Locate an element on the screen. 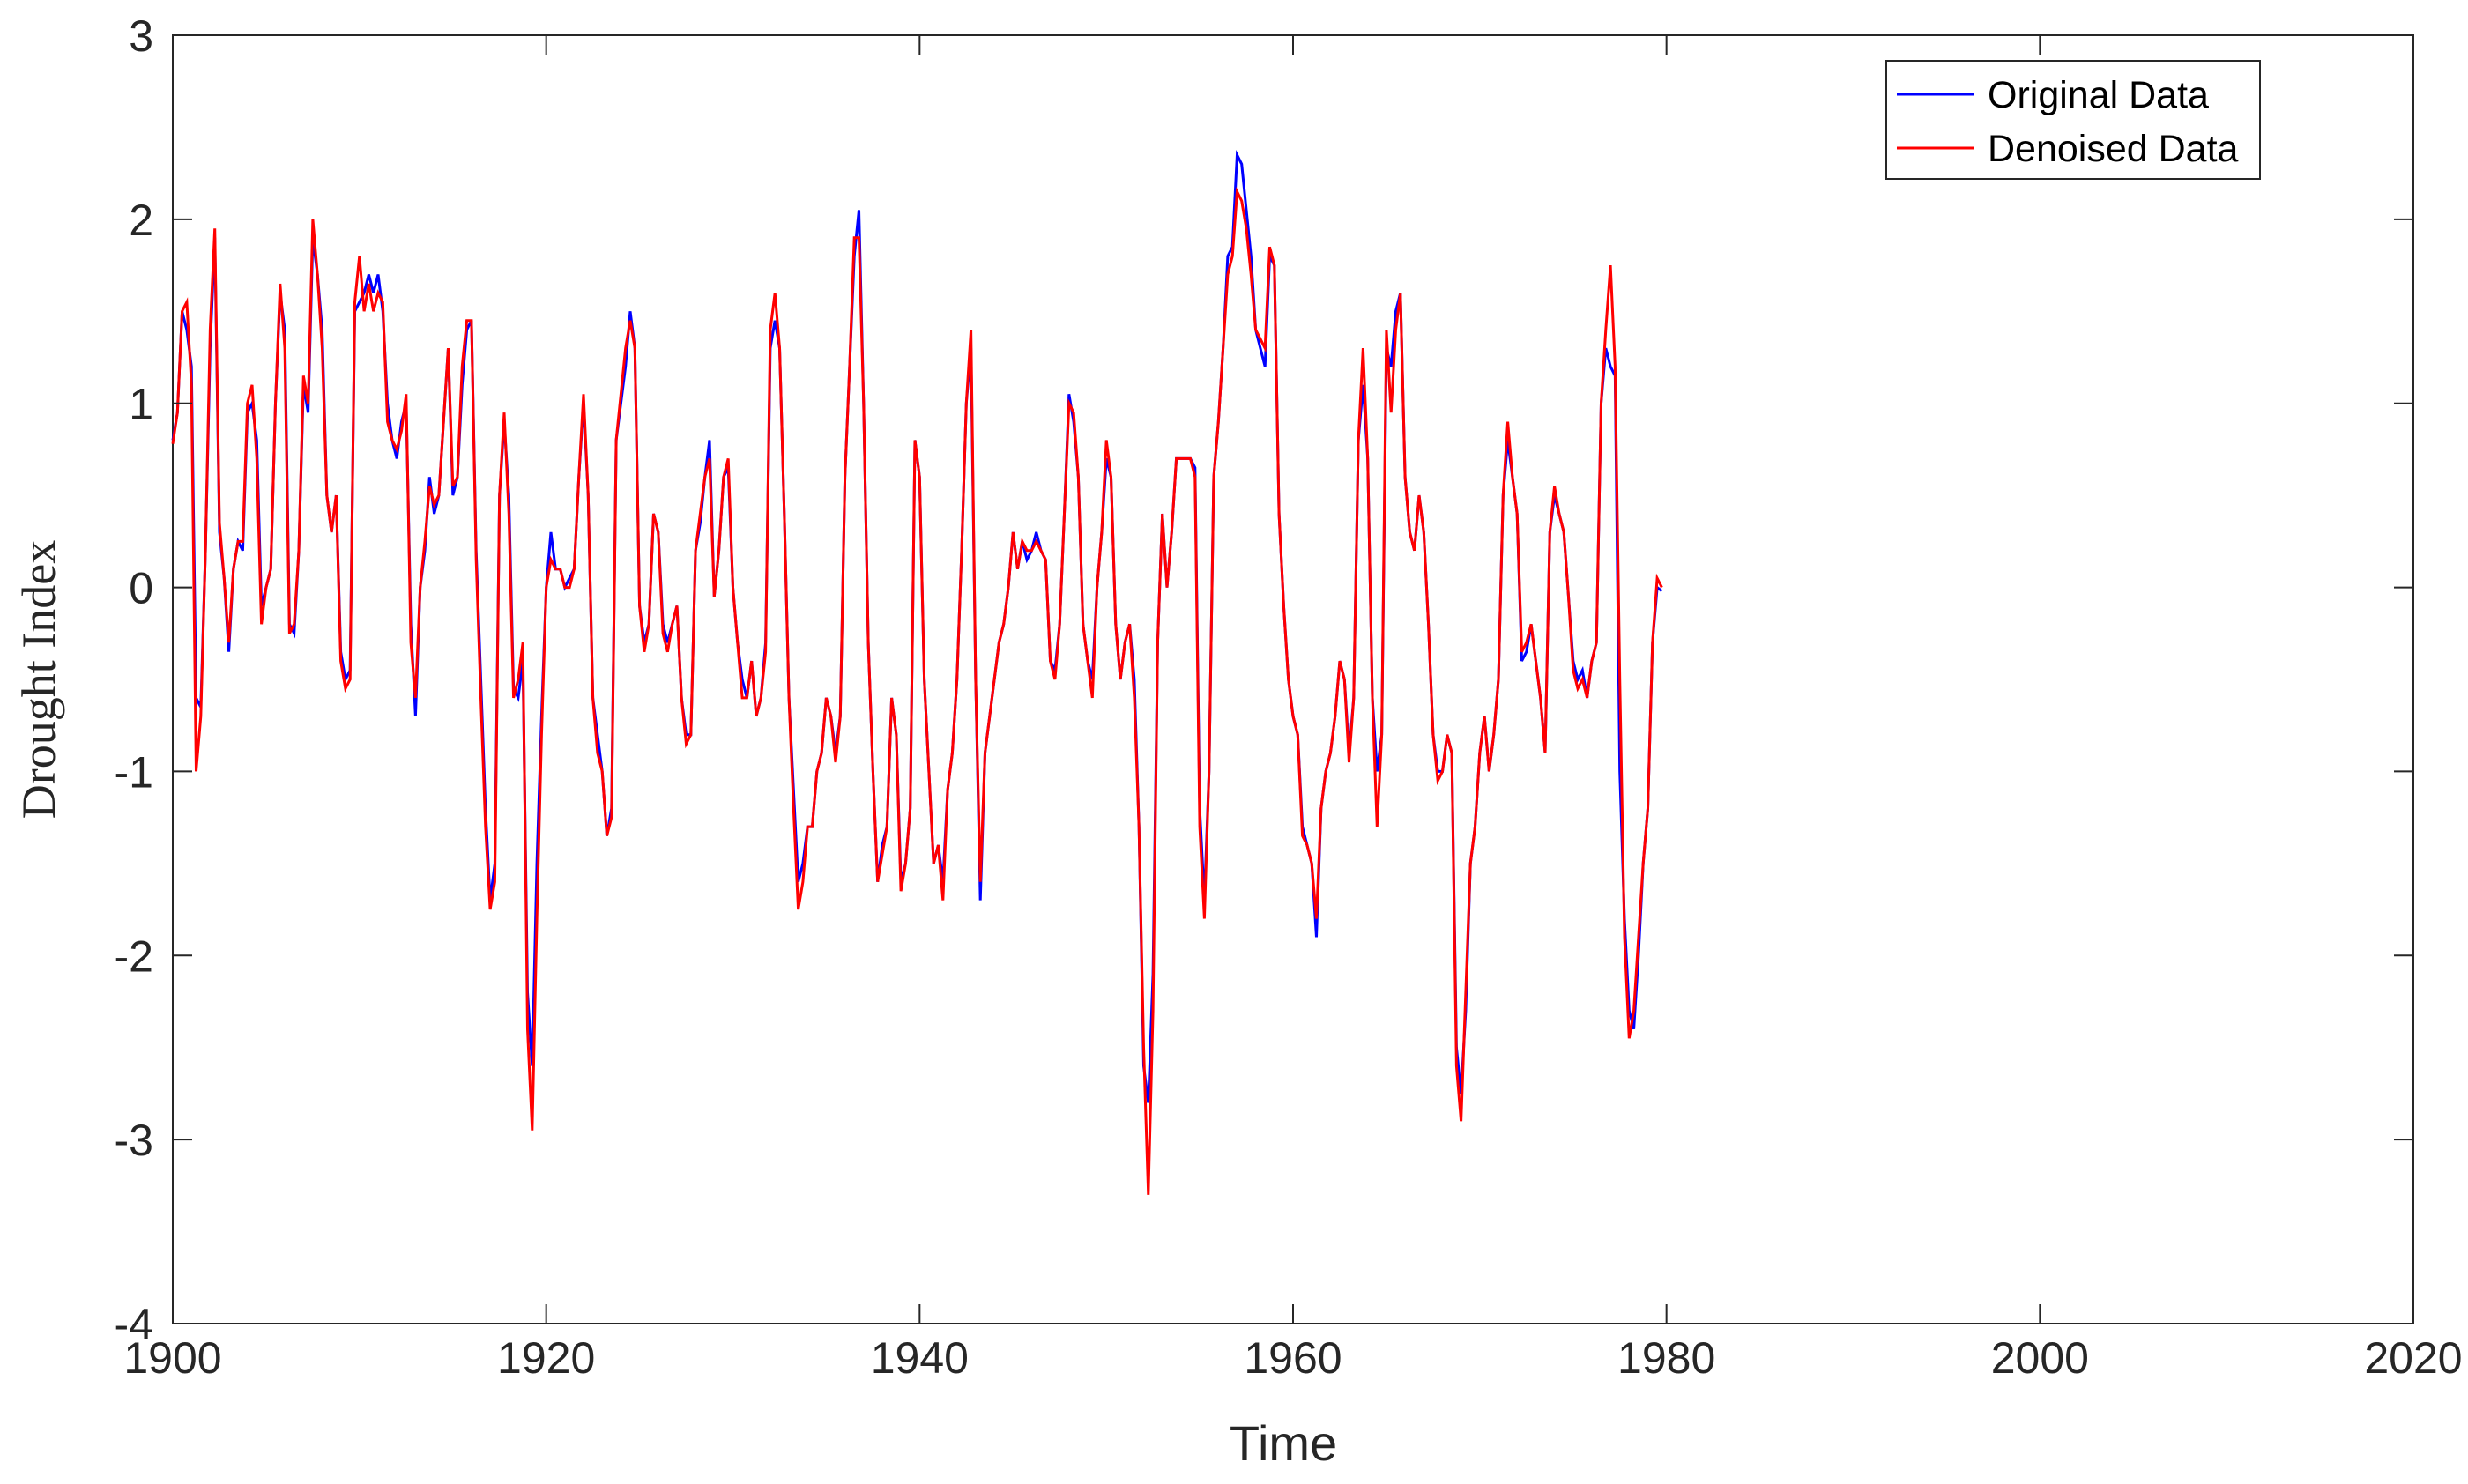 The height and width of the screenshot is (1484, 2468). legend-label-original: Original Data is located at coordinates (2098, 95).